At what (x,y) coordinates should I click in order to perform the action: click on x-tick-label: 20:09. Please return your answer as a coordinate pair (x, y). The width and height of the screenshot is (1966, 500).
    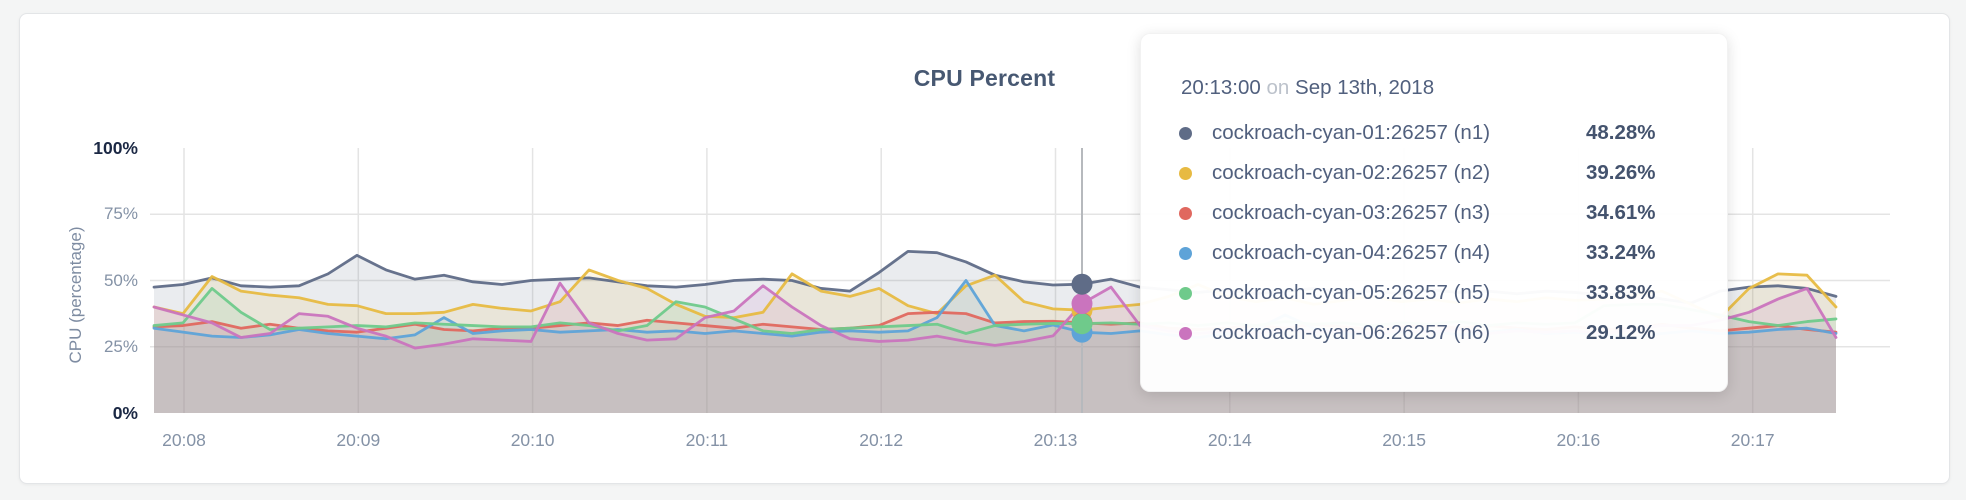
    Looking at the image, I should click on (358, 440).